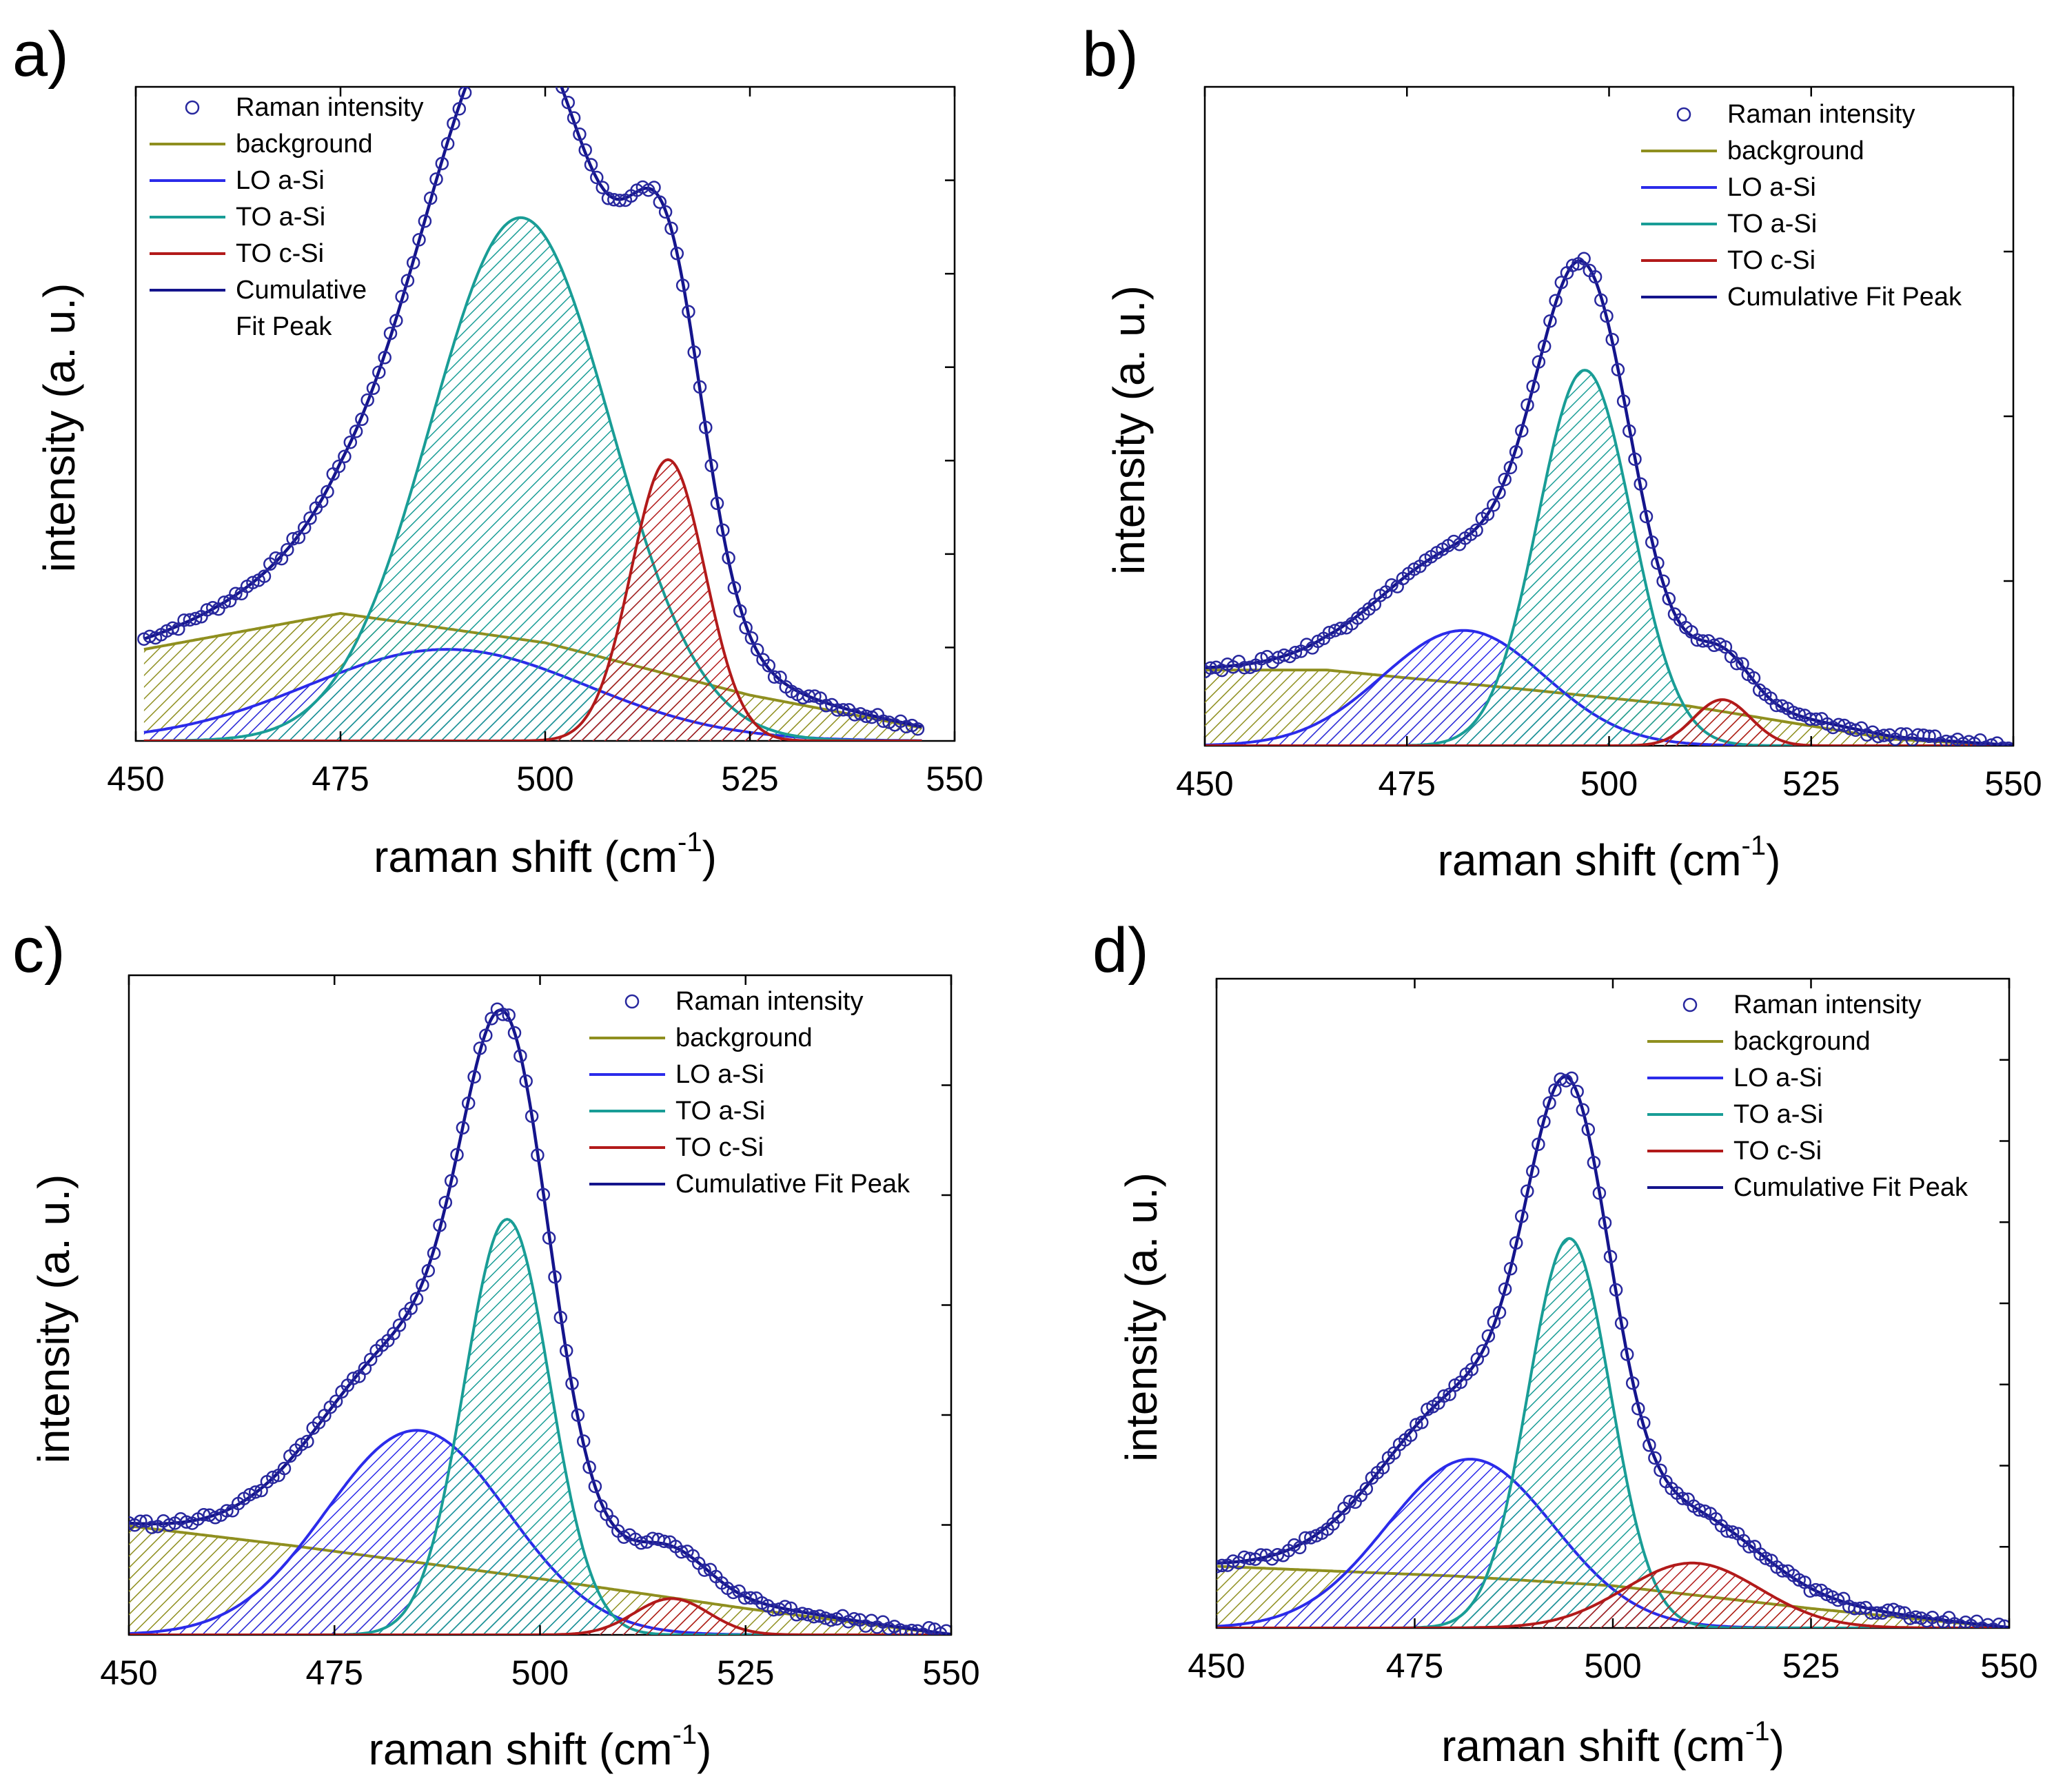  Describe the element at coordinates (1110, 54) in the screenshot. I see `panel-label: b)` at that location.